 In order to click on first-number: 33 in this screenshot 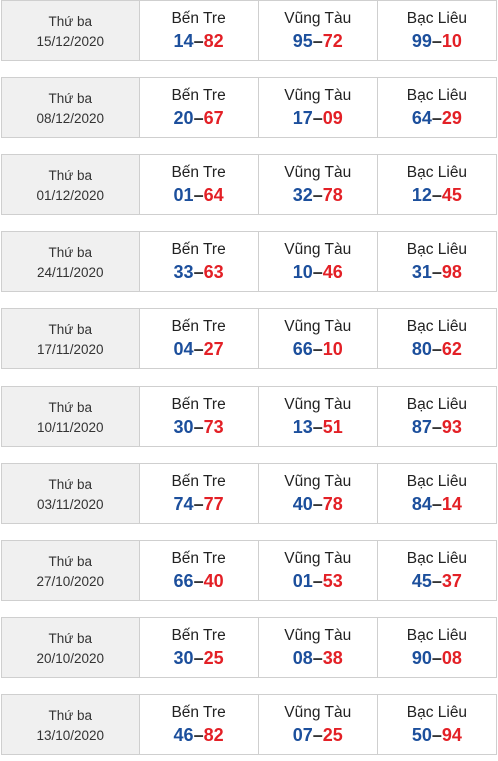, I will do `click(183, 272)`.